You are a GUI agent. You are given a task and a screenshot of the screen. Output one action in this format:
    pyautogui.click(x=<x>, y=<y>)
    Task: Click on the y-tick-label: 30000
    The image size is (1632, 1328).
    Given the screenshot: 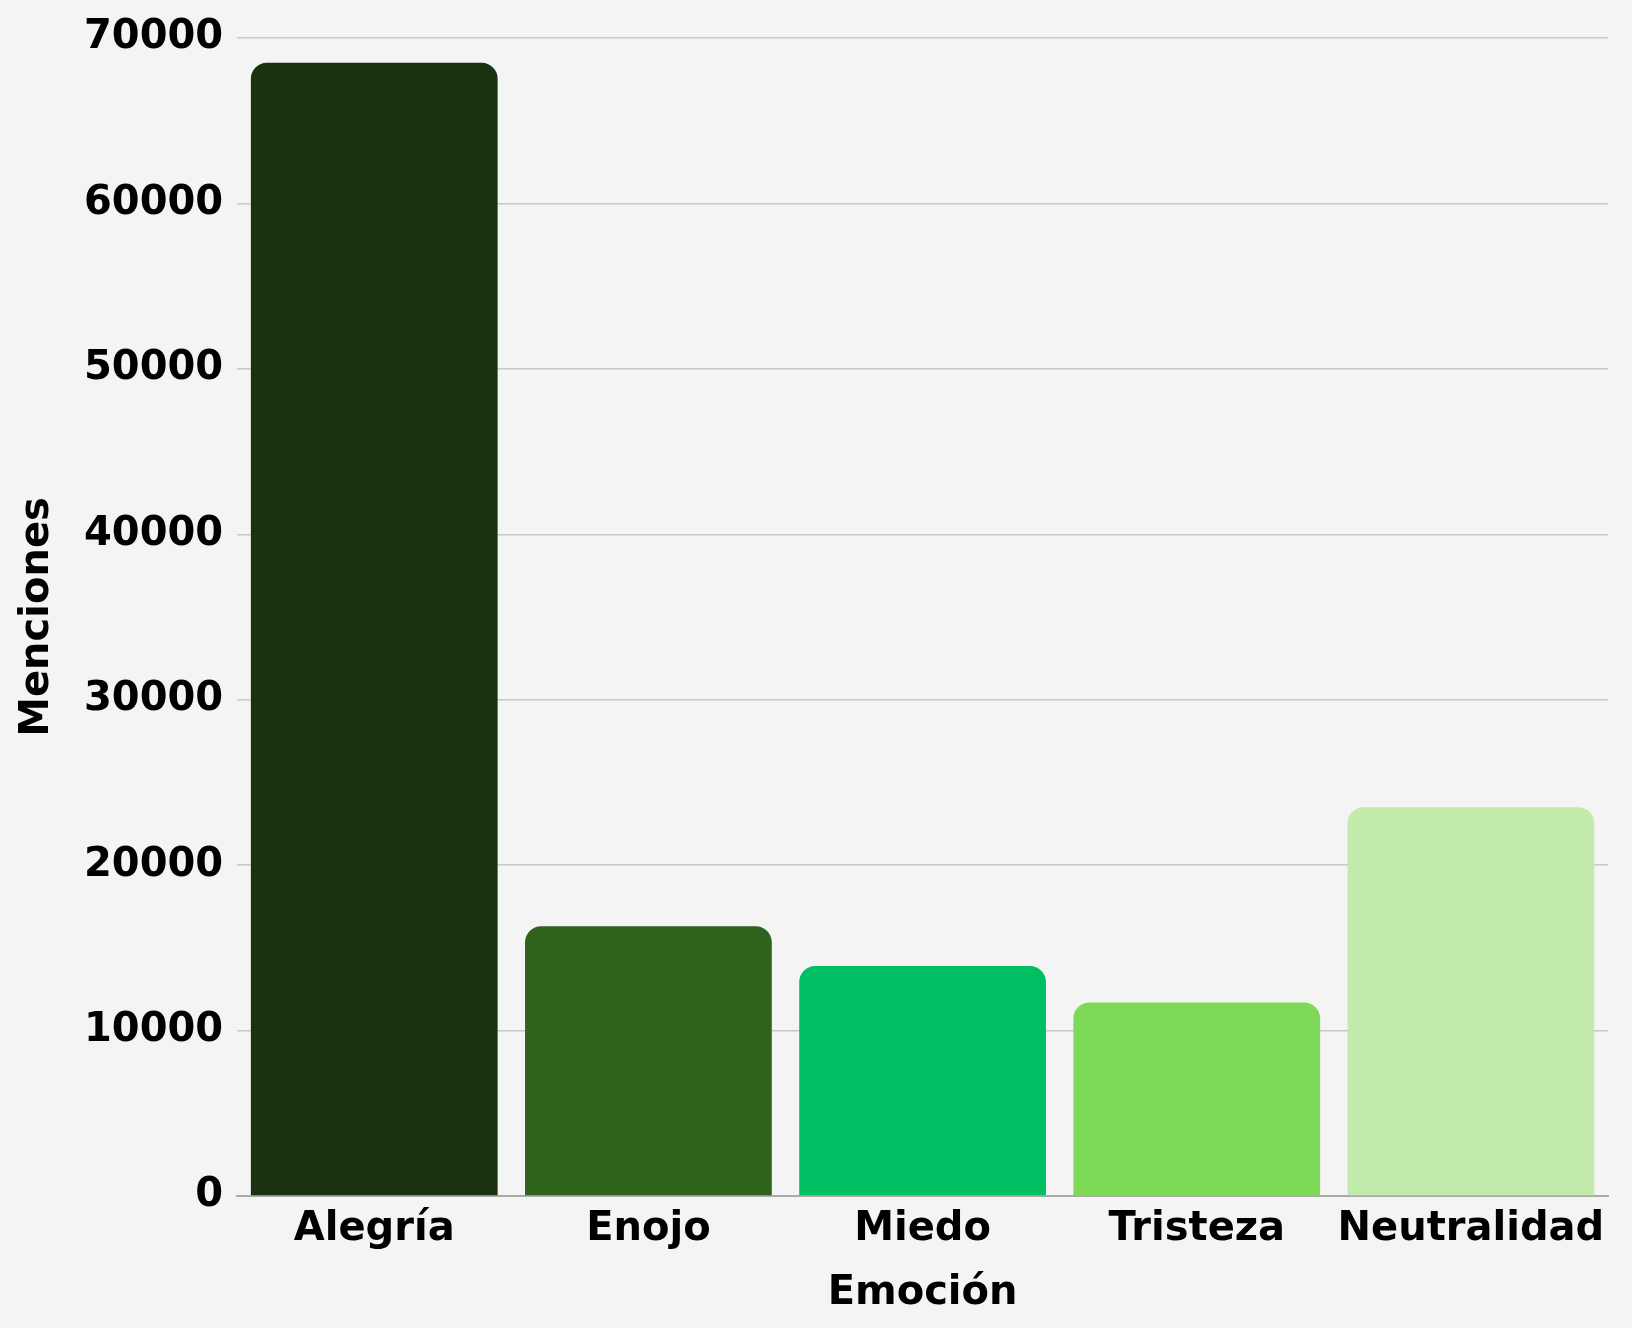 What is the action you would take?
    pyautogui.click(x=153, y=696)
    